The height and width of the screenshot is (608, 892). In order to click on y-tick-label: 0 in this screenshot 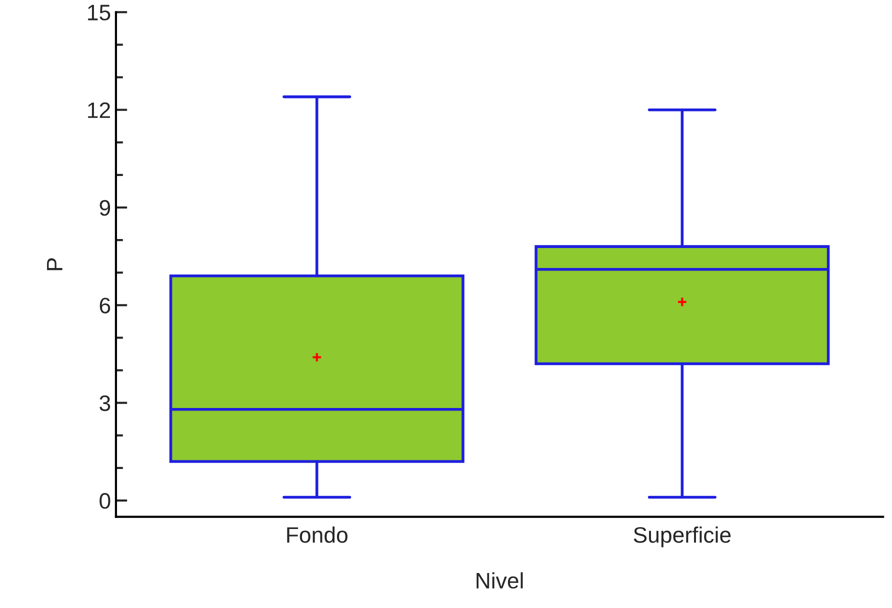, I will do `click(105, 501)`.